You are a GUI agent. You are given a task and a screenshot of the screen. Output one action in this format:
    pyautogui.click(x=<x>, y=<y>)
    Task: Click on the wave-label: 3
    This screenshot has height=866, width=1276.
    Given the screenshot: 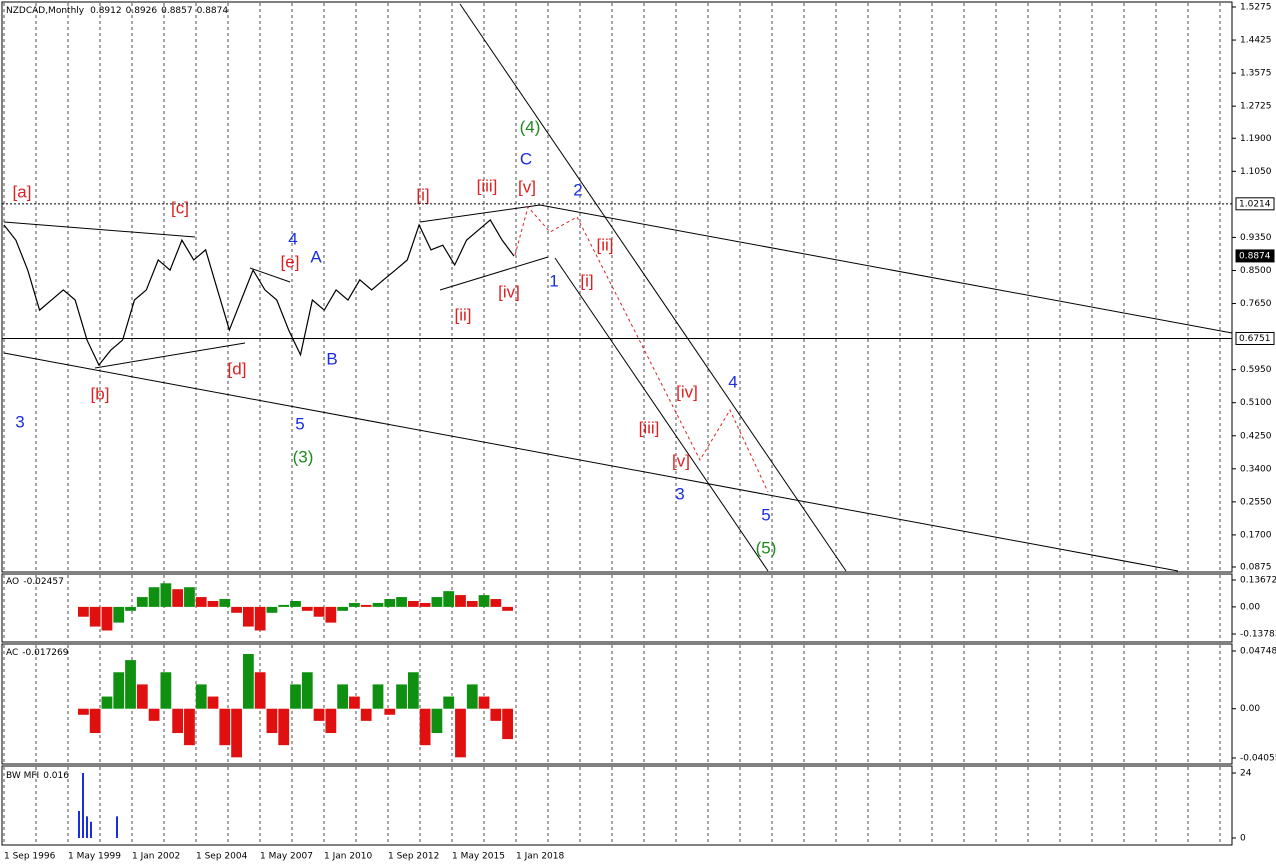 What is the action you would take?
    pyautogui.click(x=19, y=421)
    